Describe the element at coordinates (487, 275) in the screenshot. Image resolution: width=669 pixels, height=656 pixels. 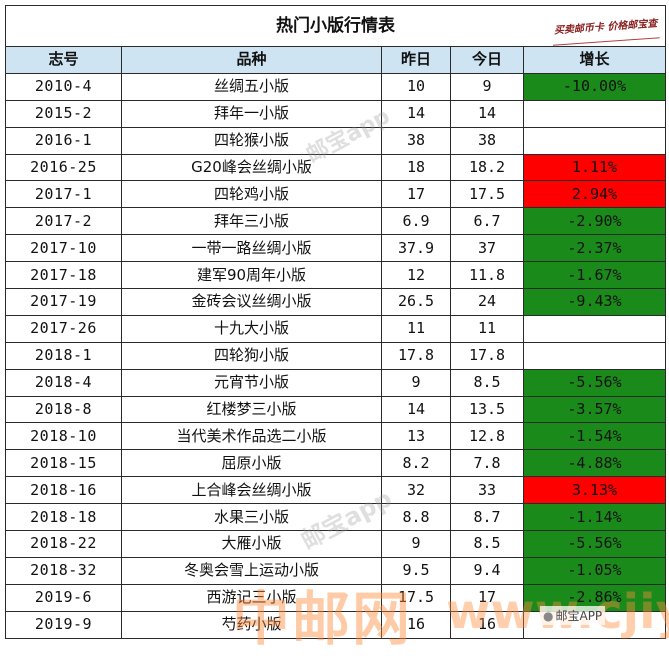
I see `cell-today: 11.8` at that location.